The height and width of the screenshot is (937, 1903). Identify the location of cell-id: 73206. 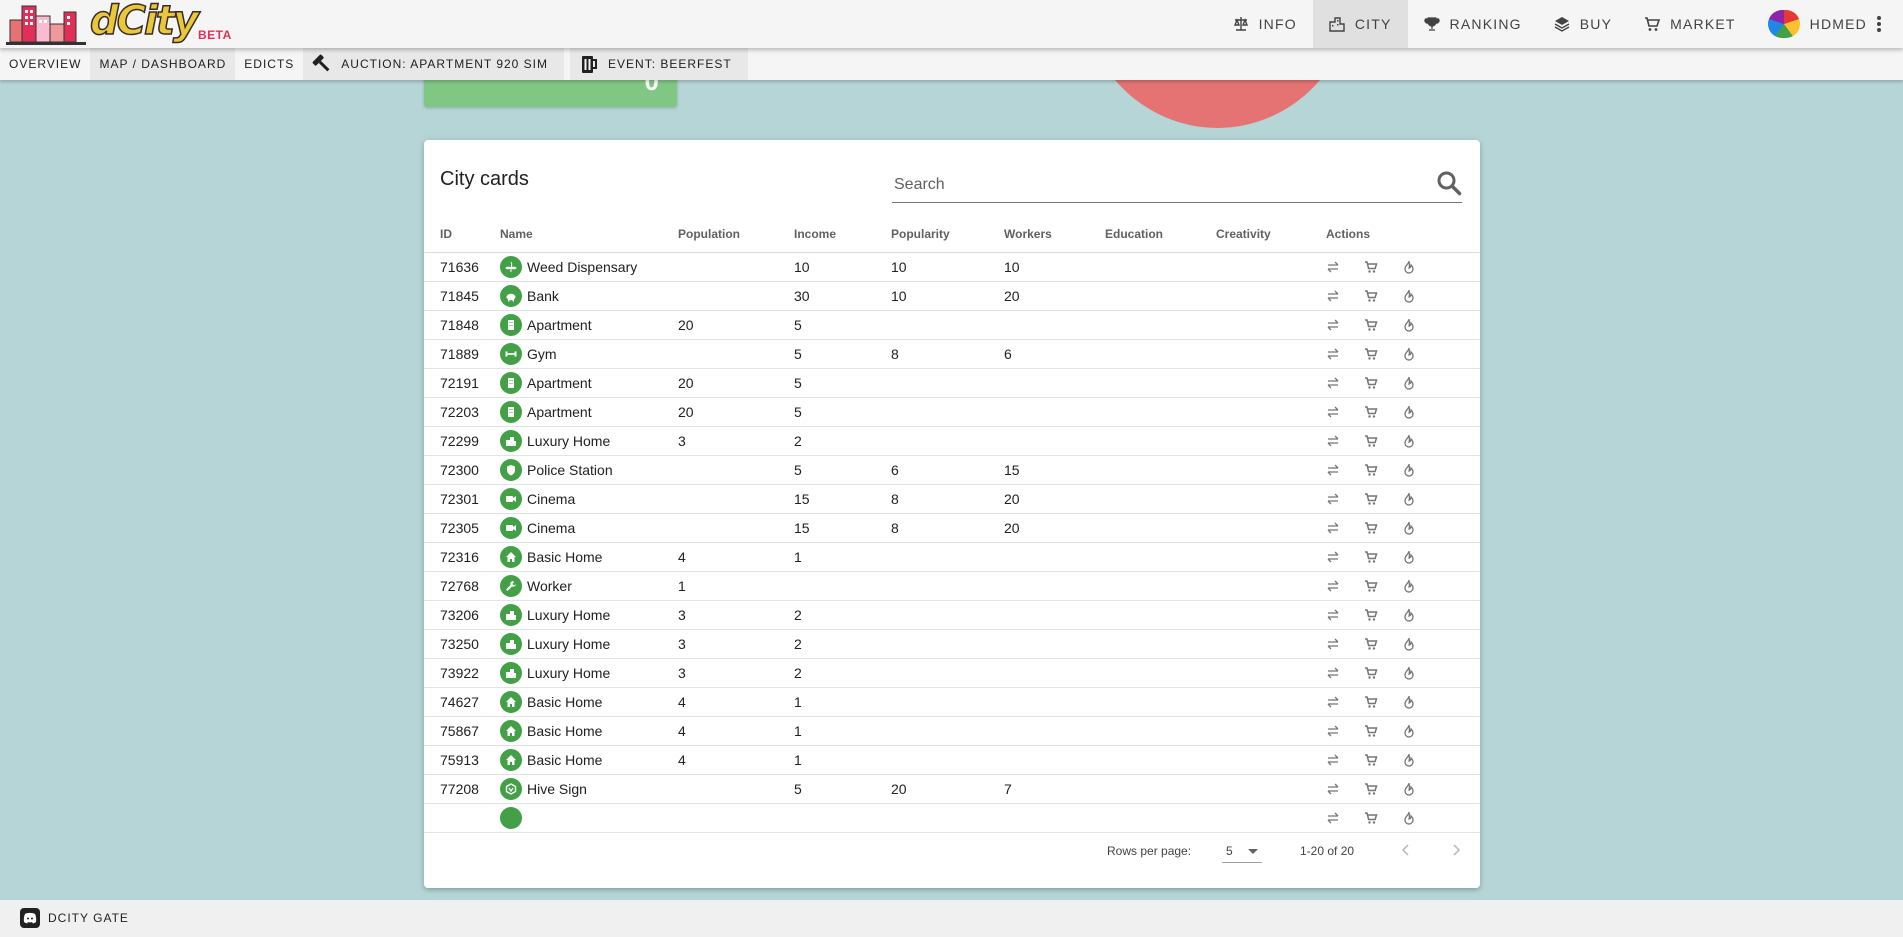
(462, 615).